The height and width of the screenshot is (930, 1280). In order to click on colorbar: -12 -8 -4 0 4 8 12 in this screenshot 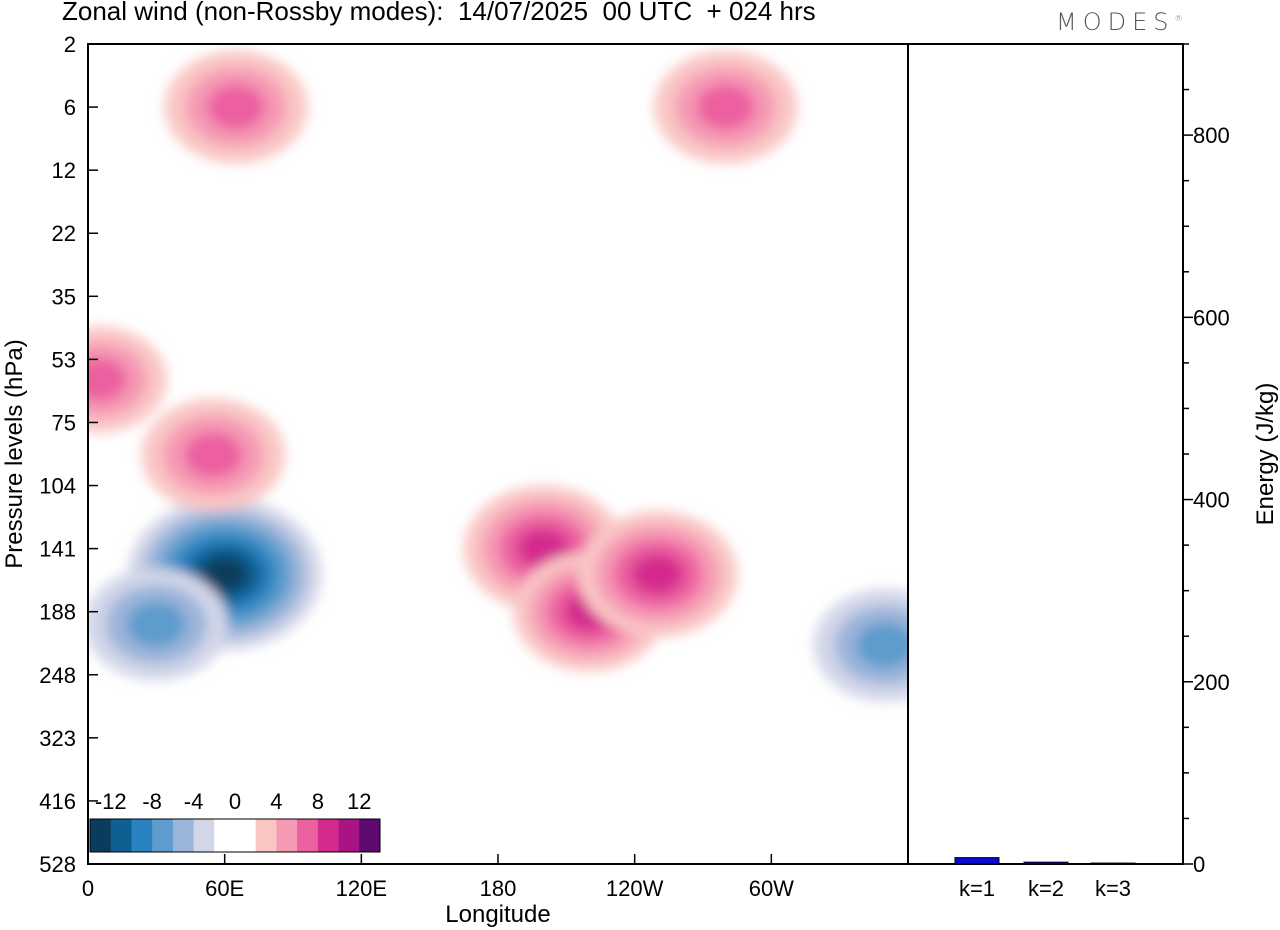, I will do `click(235, 821)`.